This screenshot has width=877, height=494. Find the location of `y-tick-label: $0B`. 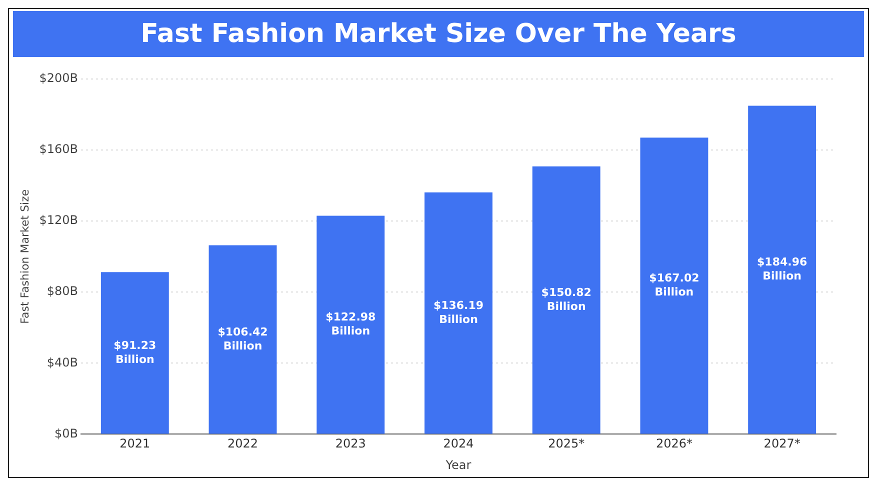

y-tick-label: $0B is located at coordinates (66, 433).